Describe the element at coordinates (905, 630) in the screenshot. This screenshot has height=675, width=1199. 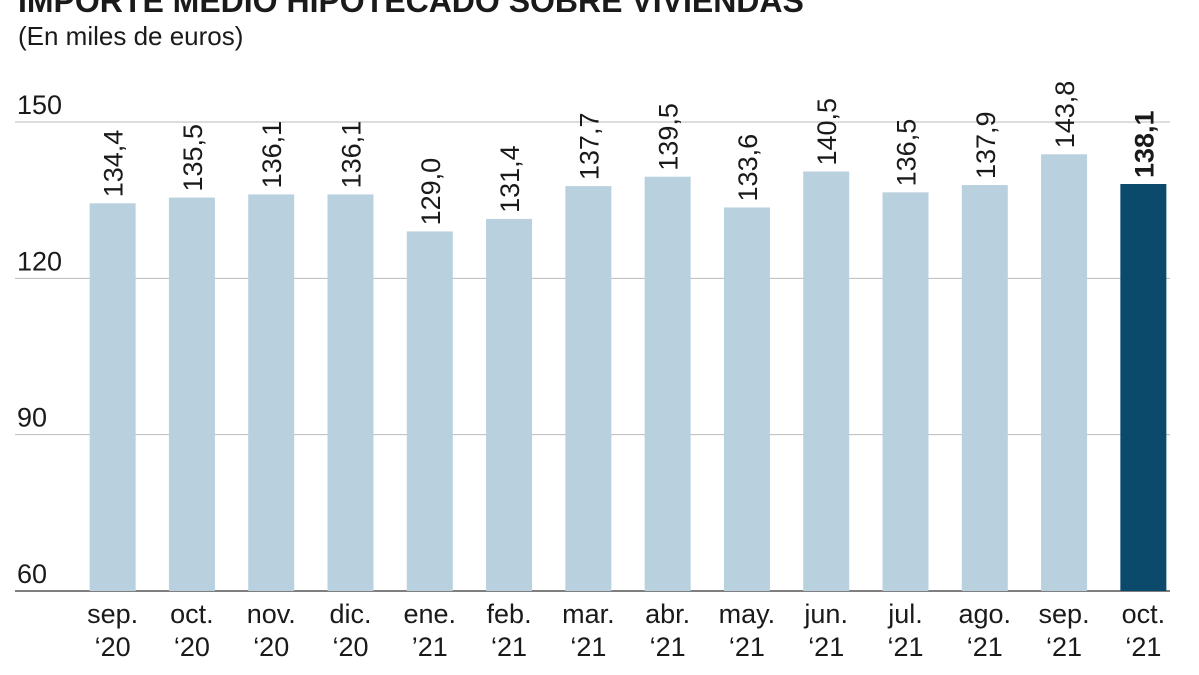
I see `x-tick-label: jul. ‘21` at that location.